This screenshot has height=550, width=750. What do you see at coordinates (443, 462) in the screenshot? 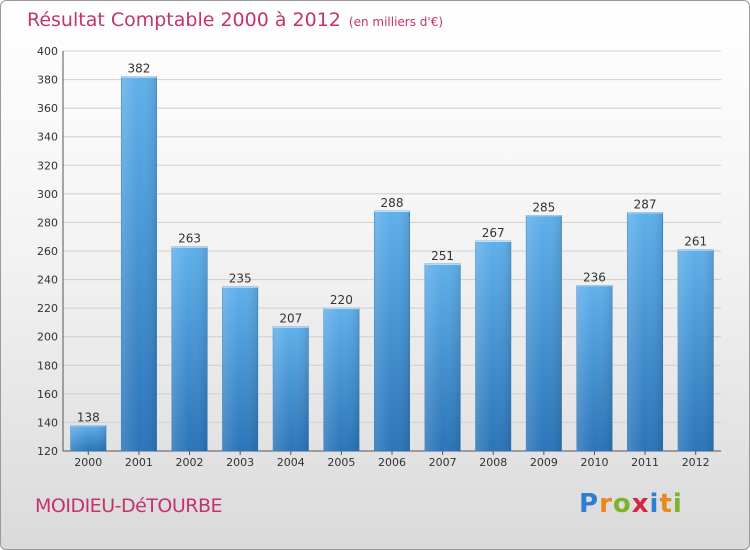
I see `x-tick-label: 2007` at bounding box center [443, 462].